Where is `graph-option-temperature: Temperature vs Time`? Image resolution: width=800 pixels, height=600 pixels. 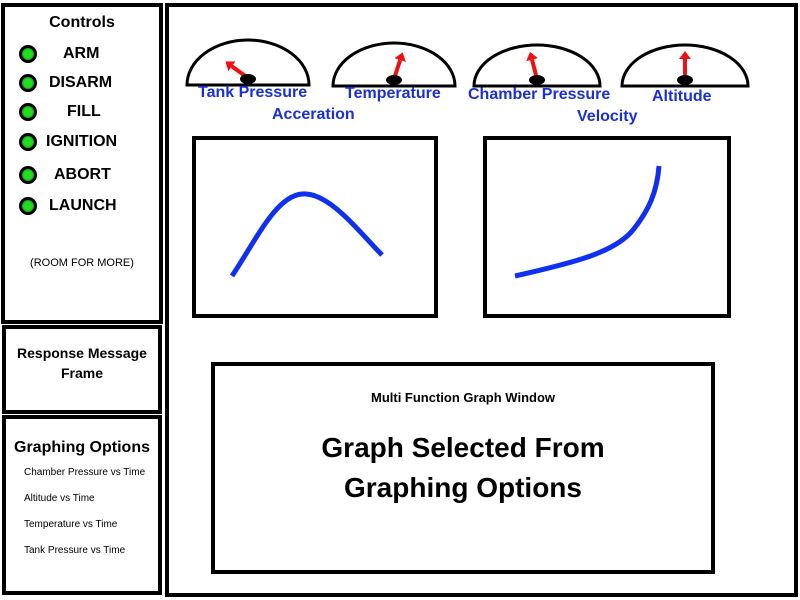 graph-option-temperature: Temperature vs Time is located at coordinates (71, 524).